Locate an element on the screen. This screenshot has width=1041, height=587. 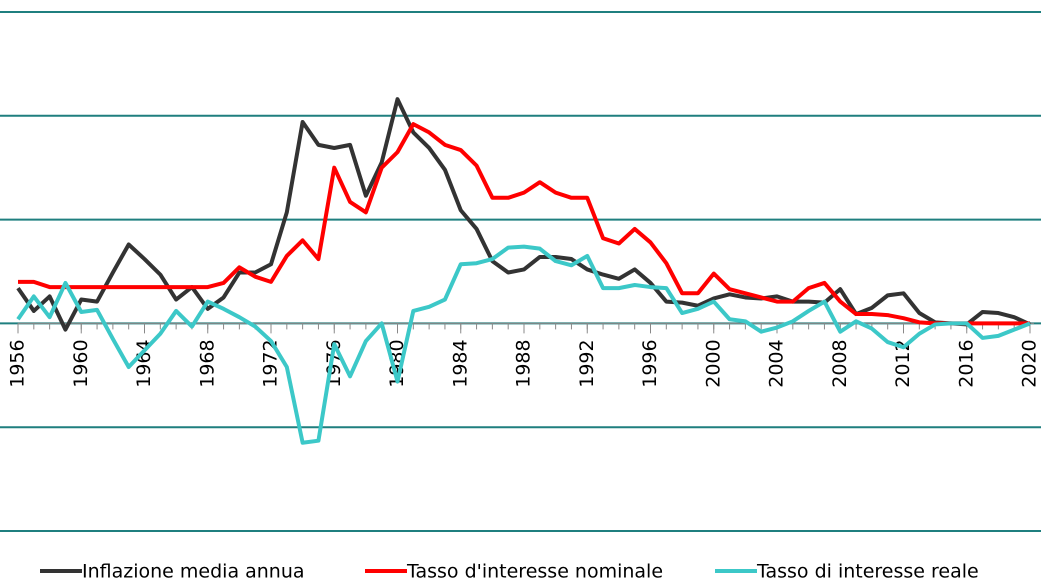
x-tick-label: 1988 is located at coordinates (524, 363).